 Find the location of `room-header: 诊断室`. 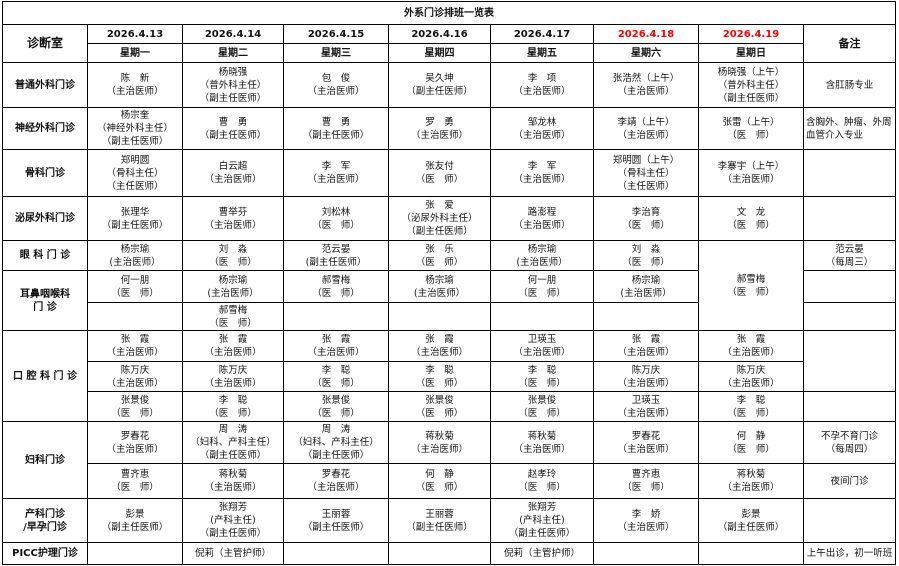

room-header: 诊断室 is located at coordinates (45, 43).